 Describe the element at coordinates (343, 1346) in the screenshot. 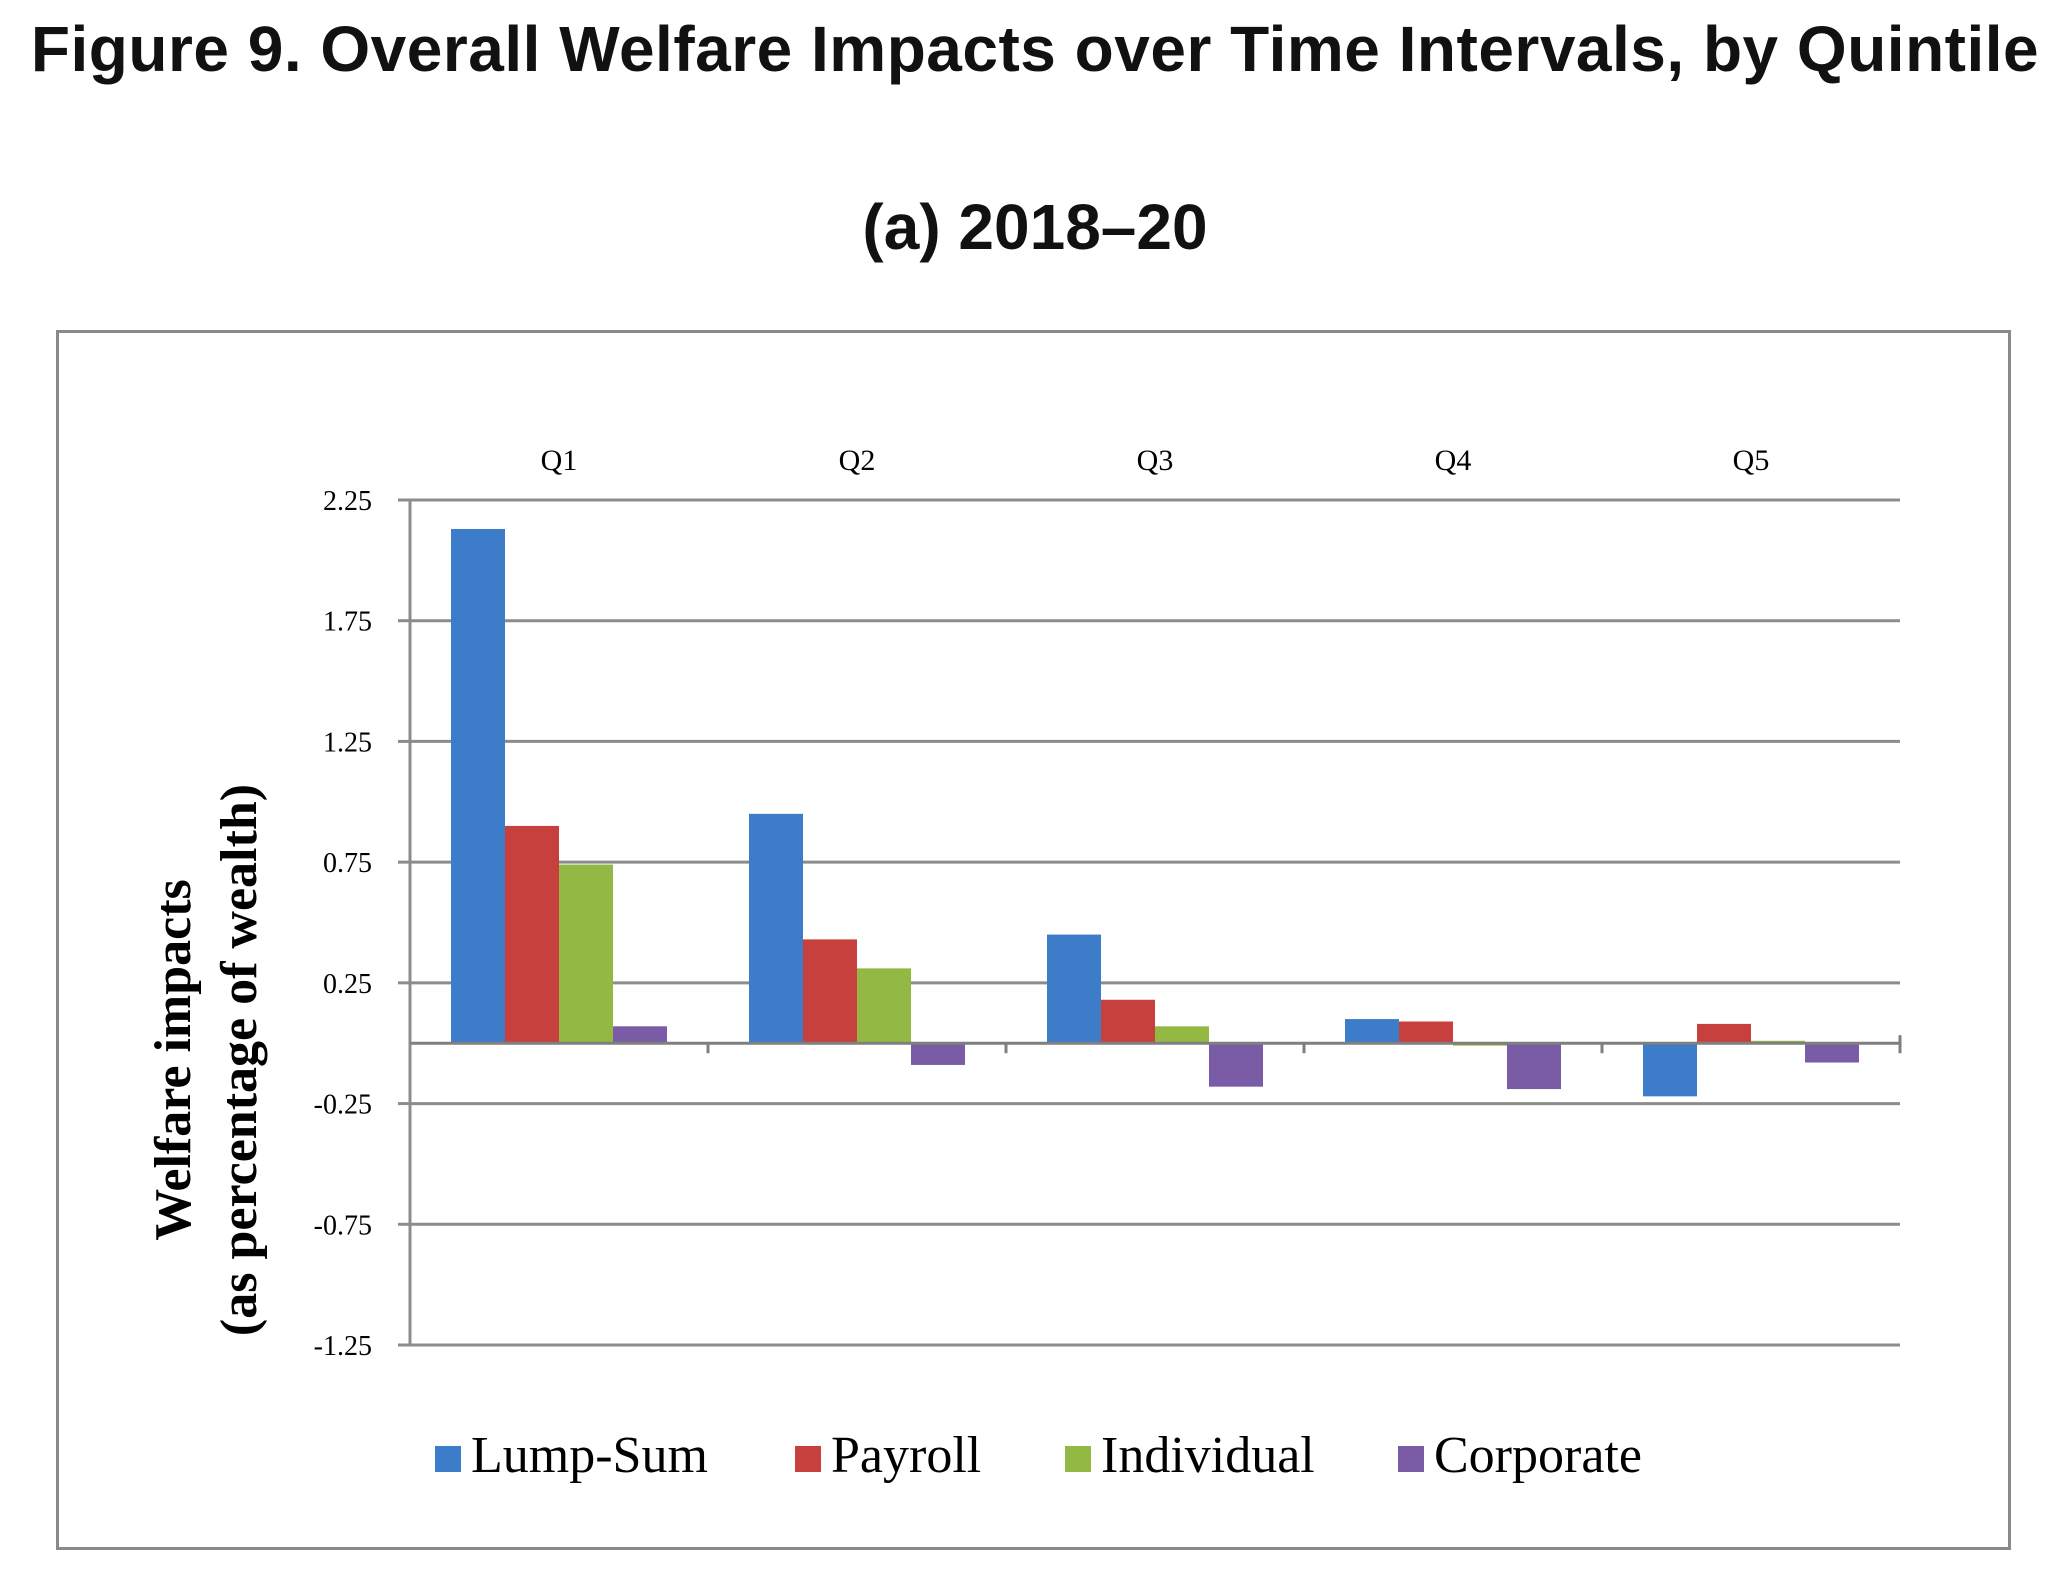

I see `y-tick-label: -1.25` at that location.